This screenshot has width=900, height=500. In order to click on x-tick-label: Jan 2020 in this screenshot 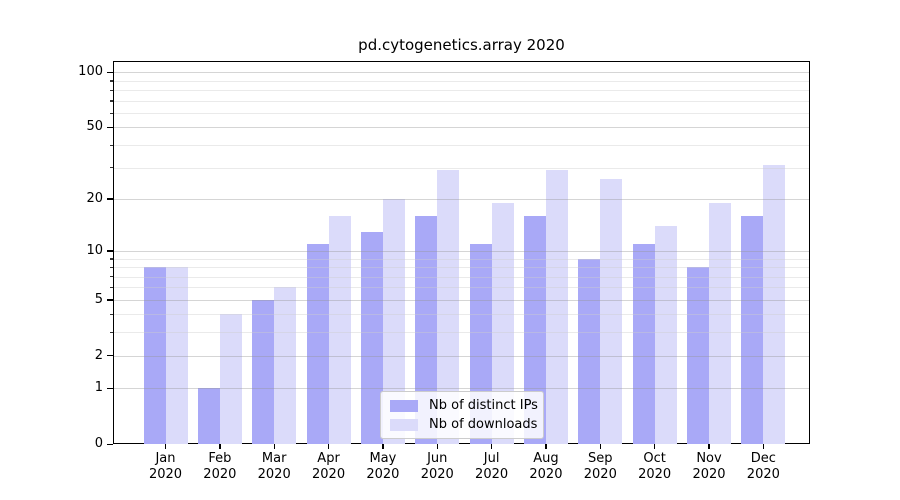, I will do `click(165, 466)`.